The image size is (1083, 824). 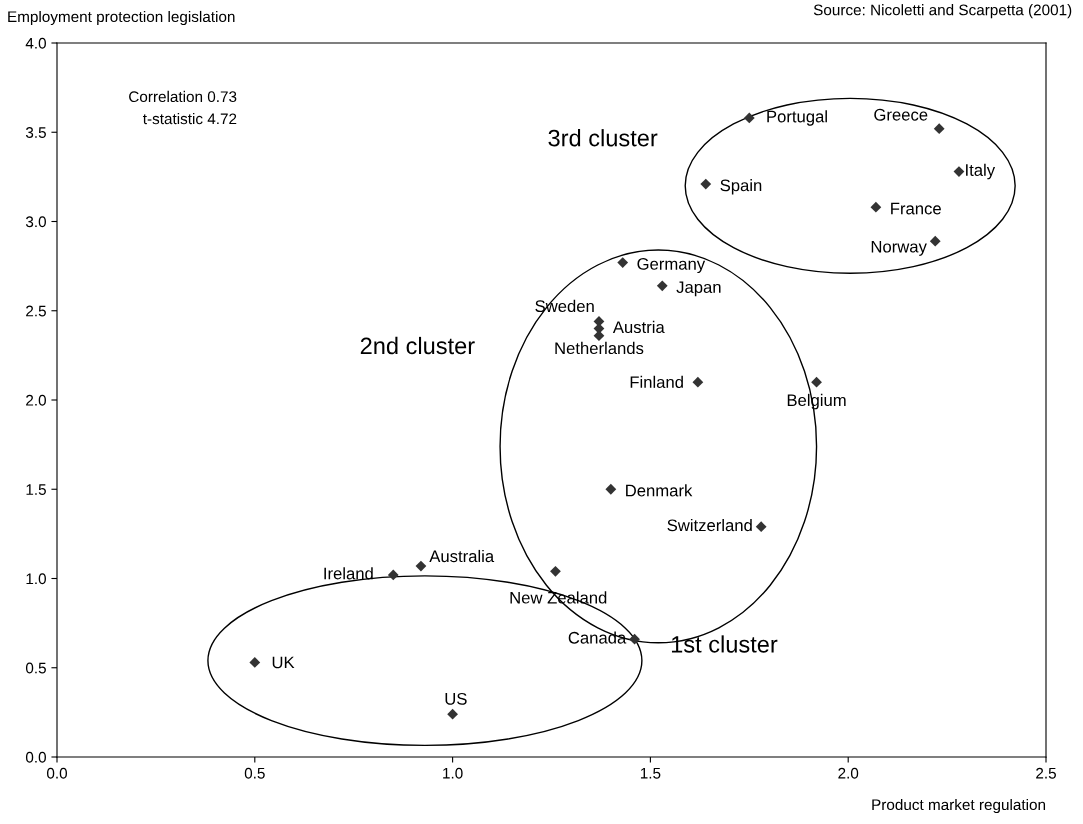 I want to click on y-tick-label: 1.5, so click(x=36, y=489).